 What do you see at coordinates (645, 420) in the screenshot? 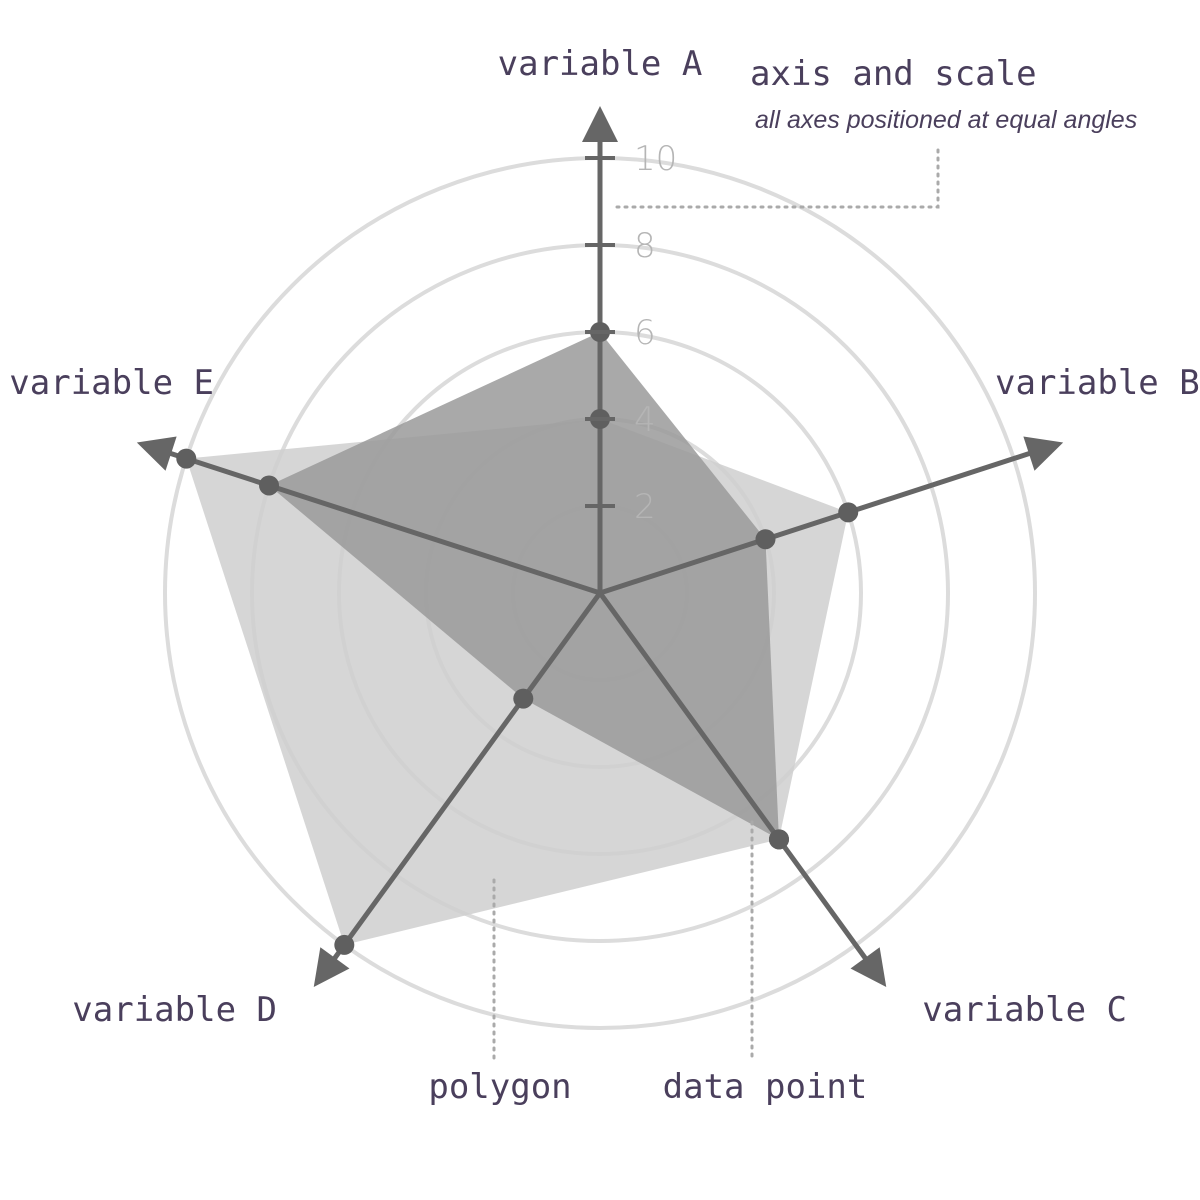
I see `scale-tick-label: 4` at bounding box center [645, 420].